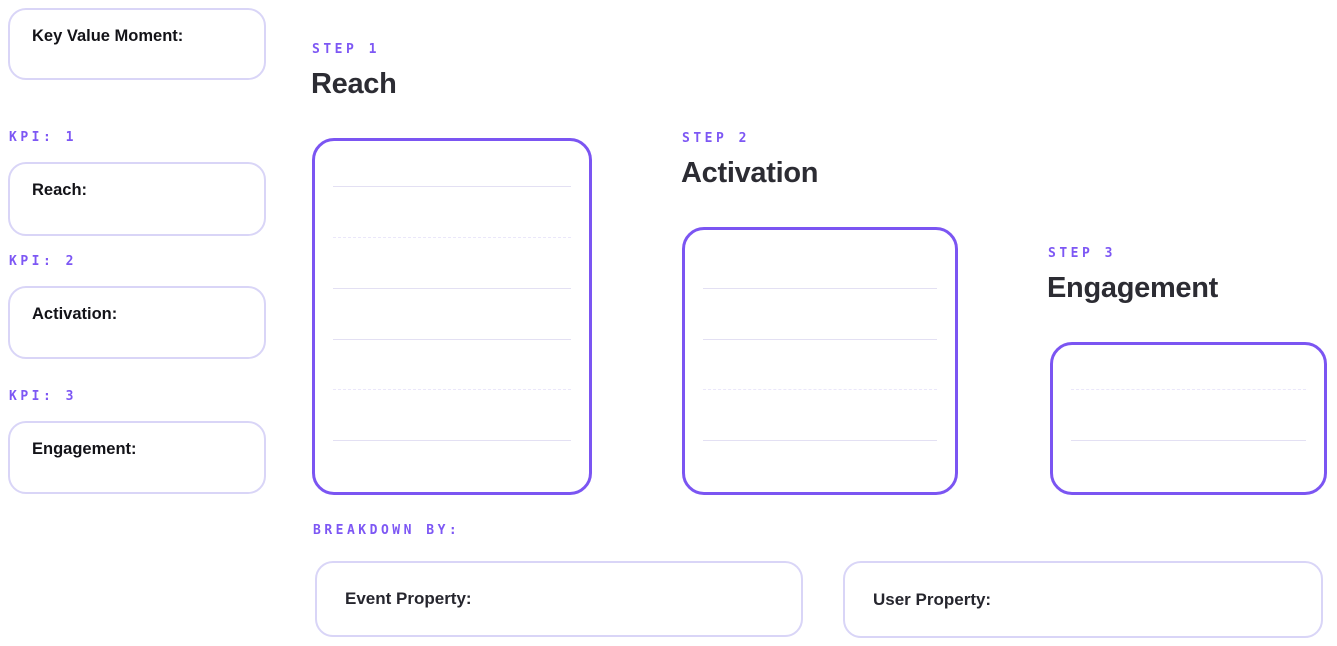  I want to click on kpi-1-box: Reach:, so click(137, 199).